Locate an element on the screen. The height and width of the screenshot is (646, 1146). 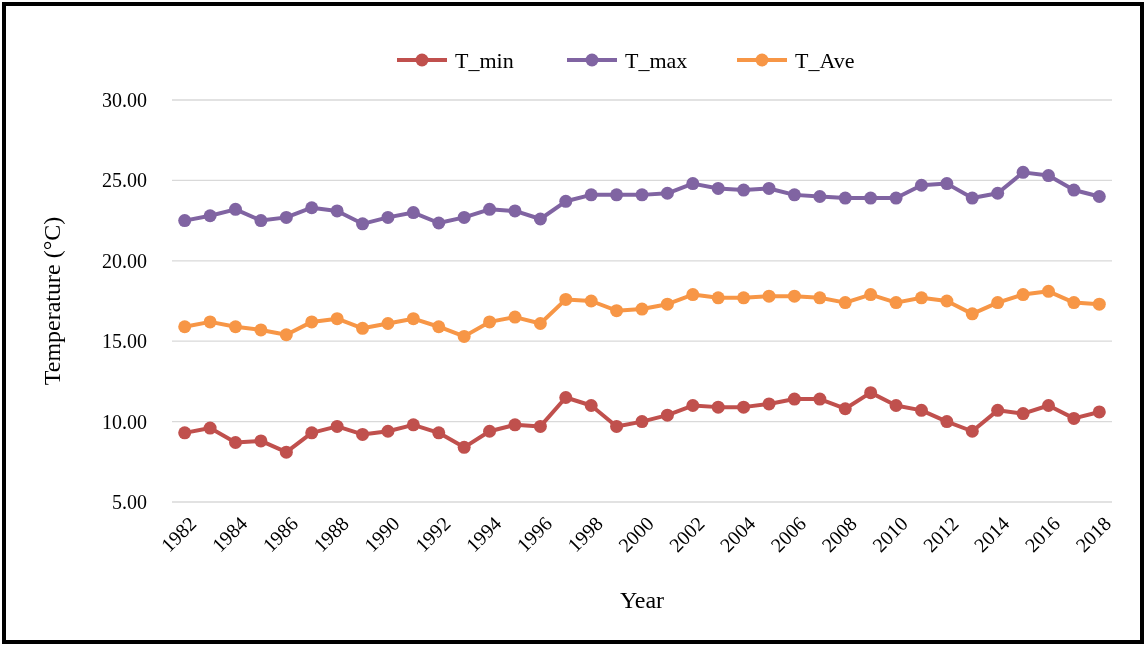
x-tick-label: 1988 is located at coordinates (331, 534).